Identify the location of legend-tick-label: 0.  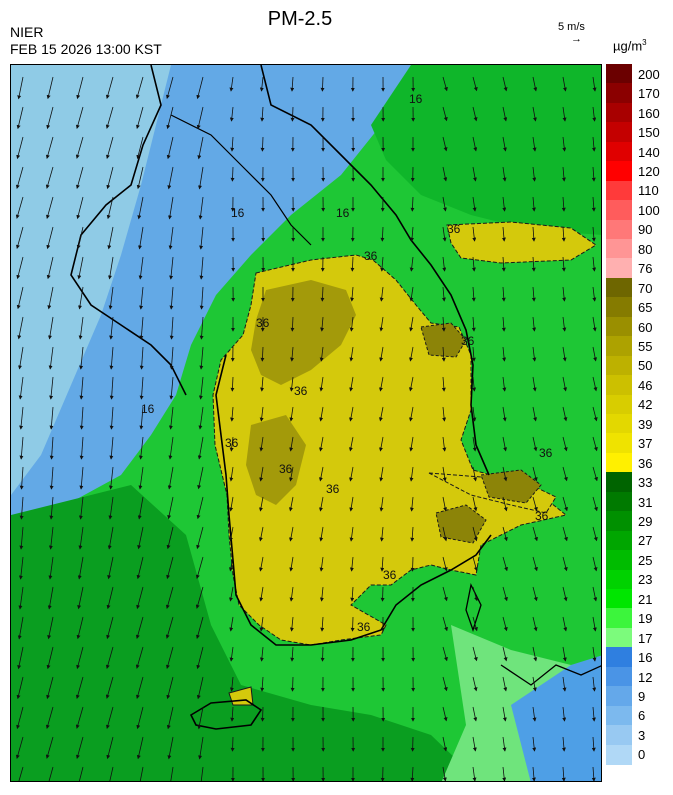
(642, 755).